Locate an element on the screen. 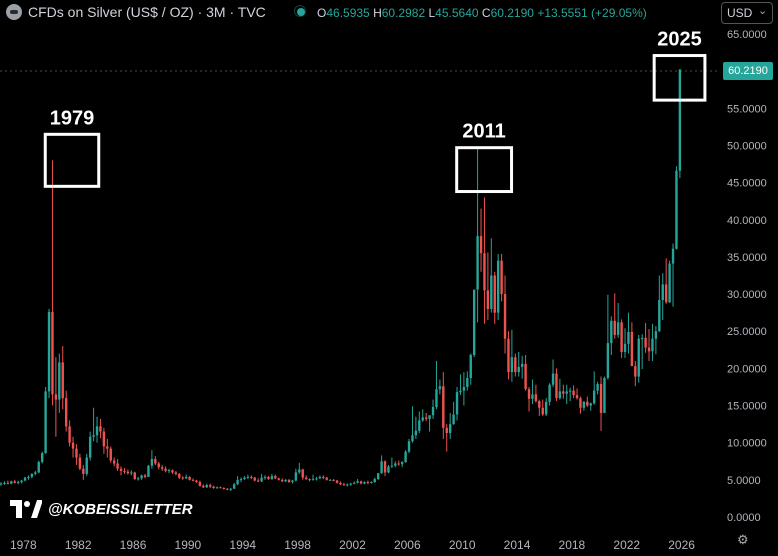  close-value: 60.2190 is located at coordinates (512, 13).